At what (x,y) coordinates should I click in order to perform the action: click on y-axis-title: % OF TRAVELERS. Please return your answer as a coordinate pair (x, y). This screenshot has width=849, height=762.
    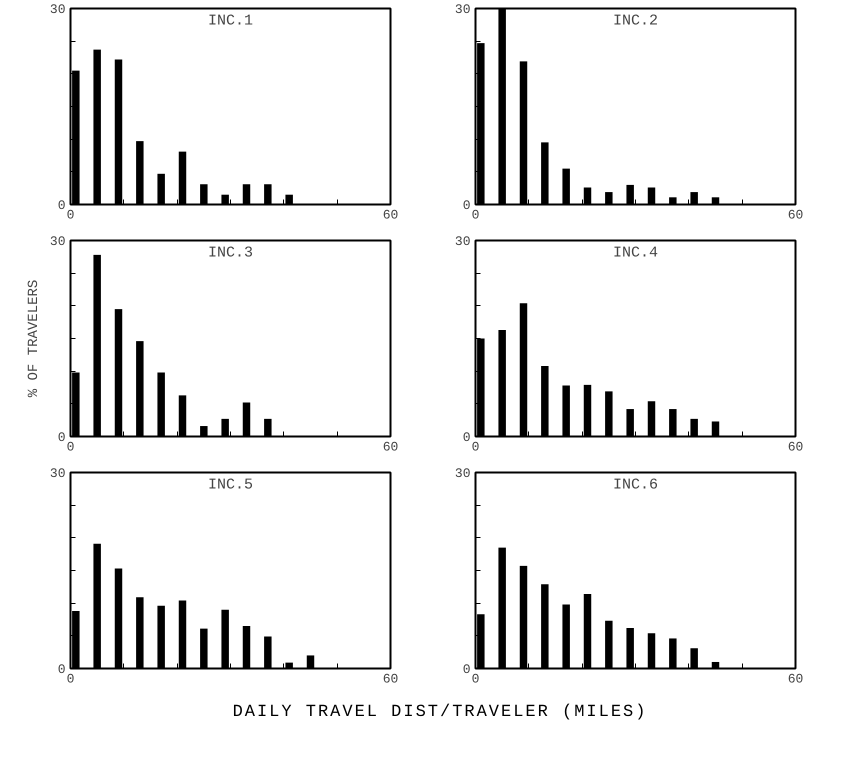
    Looking at the image, I should click on (34, 339).